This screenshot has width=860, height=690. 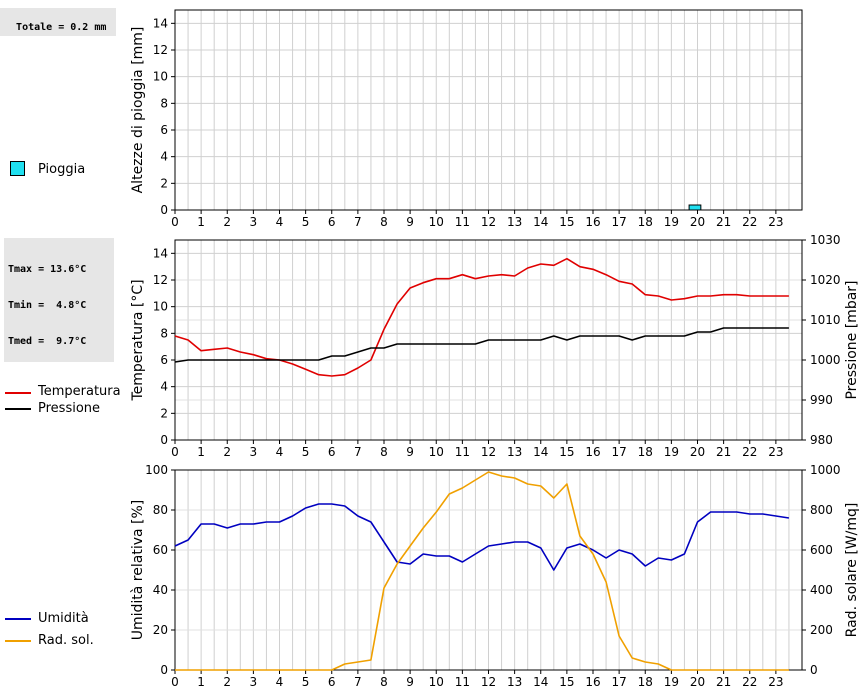 What do you see at coordinates (18, 393) in the screenshot?
I see `temp-legend-line` at bounding box center [18, 393].